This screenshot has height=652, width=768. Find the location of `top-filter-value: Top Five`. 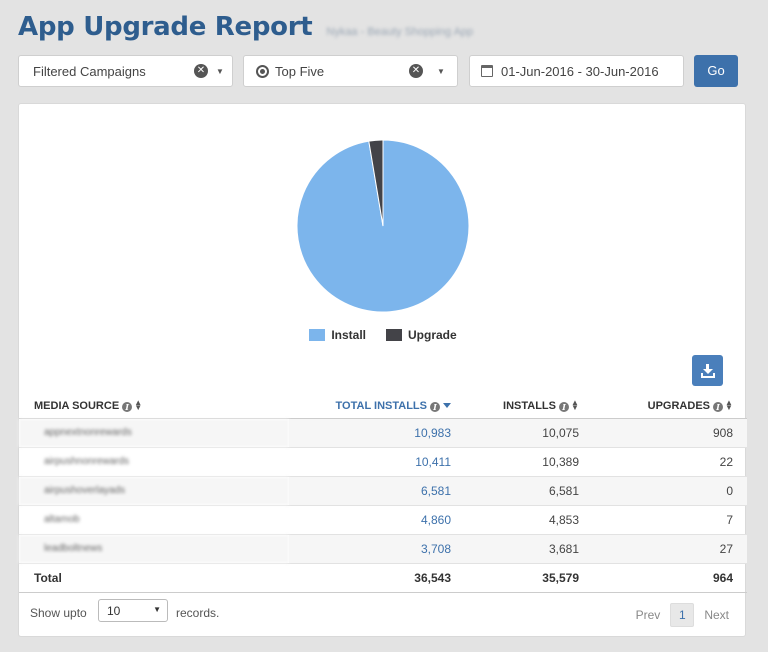

top-filter-value: Top Five is located at coordinates (300, 71).